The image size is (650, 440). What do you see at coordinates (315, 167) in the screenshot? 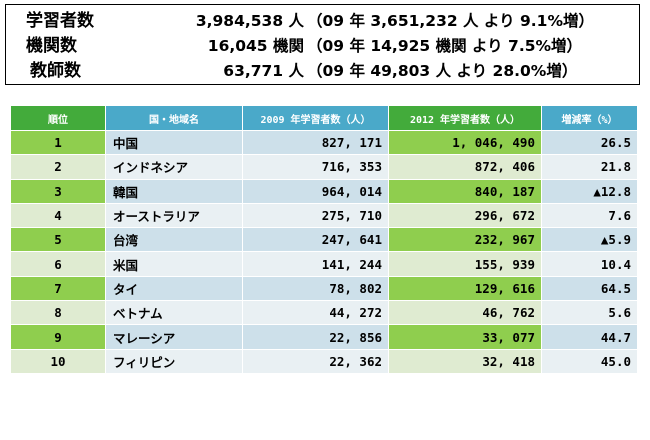
I see `learners-2009-cell: 716, 353` at bounding box center [315, 167].